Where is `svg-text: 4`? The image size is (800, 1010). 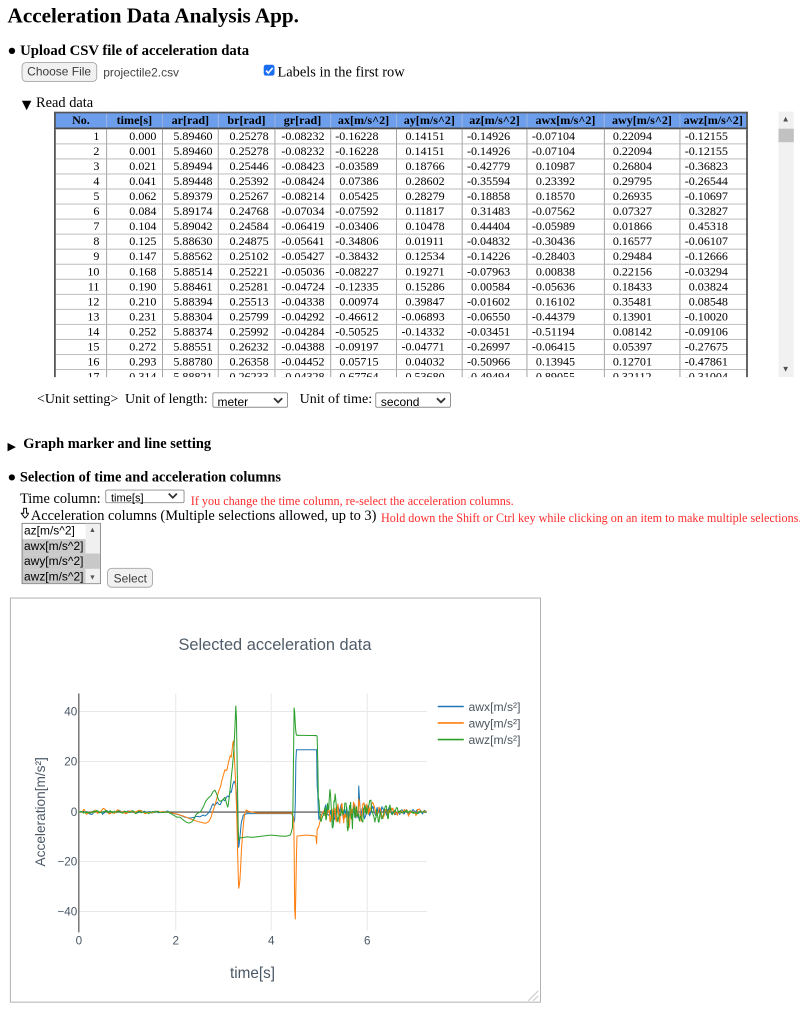 svg-text: 4 is located at coordinates (271, 940).